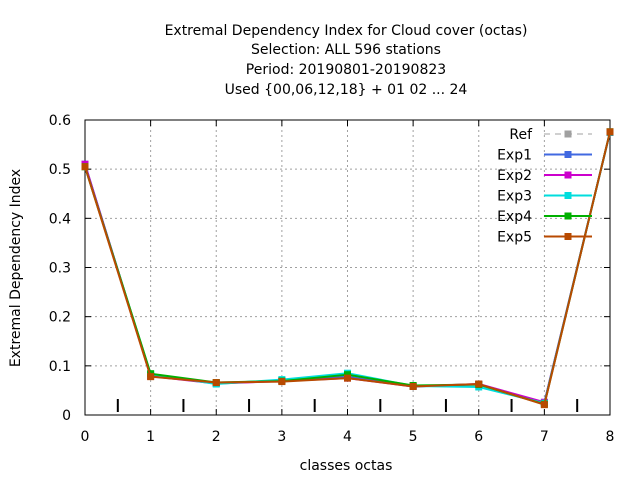  What do you see at coordinates (568, 236) in the screenshot?
I see `legend-marker-exp5` at bounding box center [568, 236].